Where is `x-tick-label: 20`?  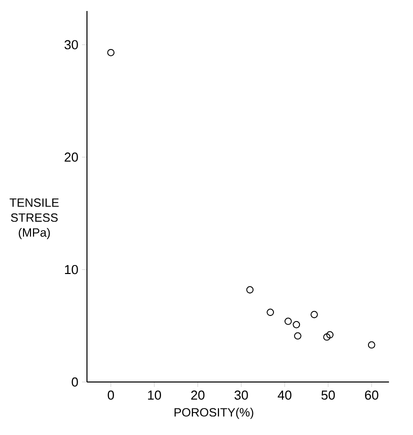
x-tick-label: 20 is located at coordinates (198, 395).